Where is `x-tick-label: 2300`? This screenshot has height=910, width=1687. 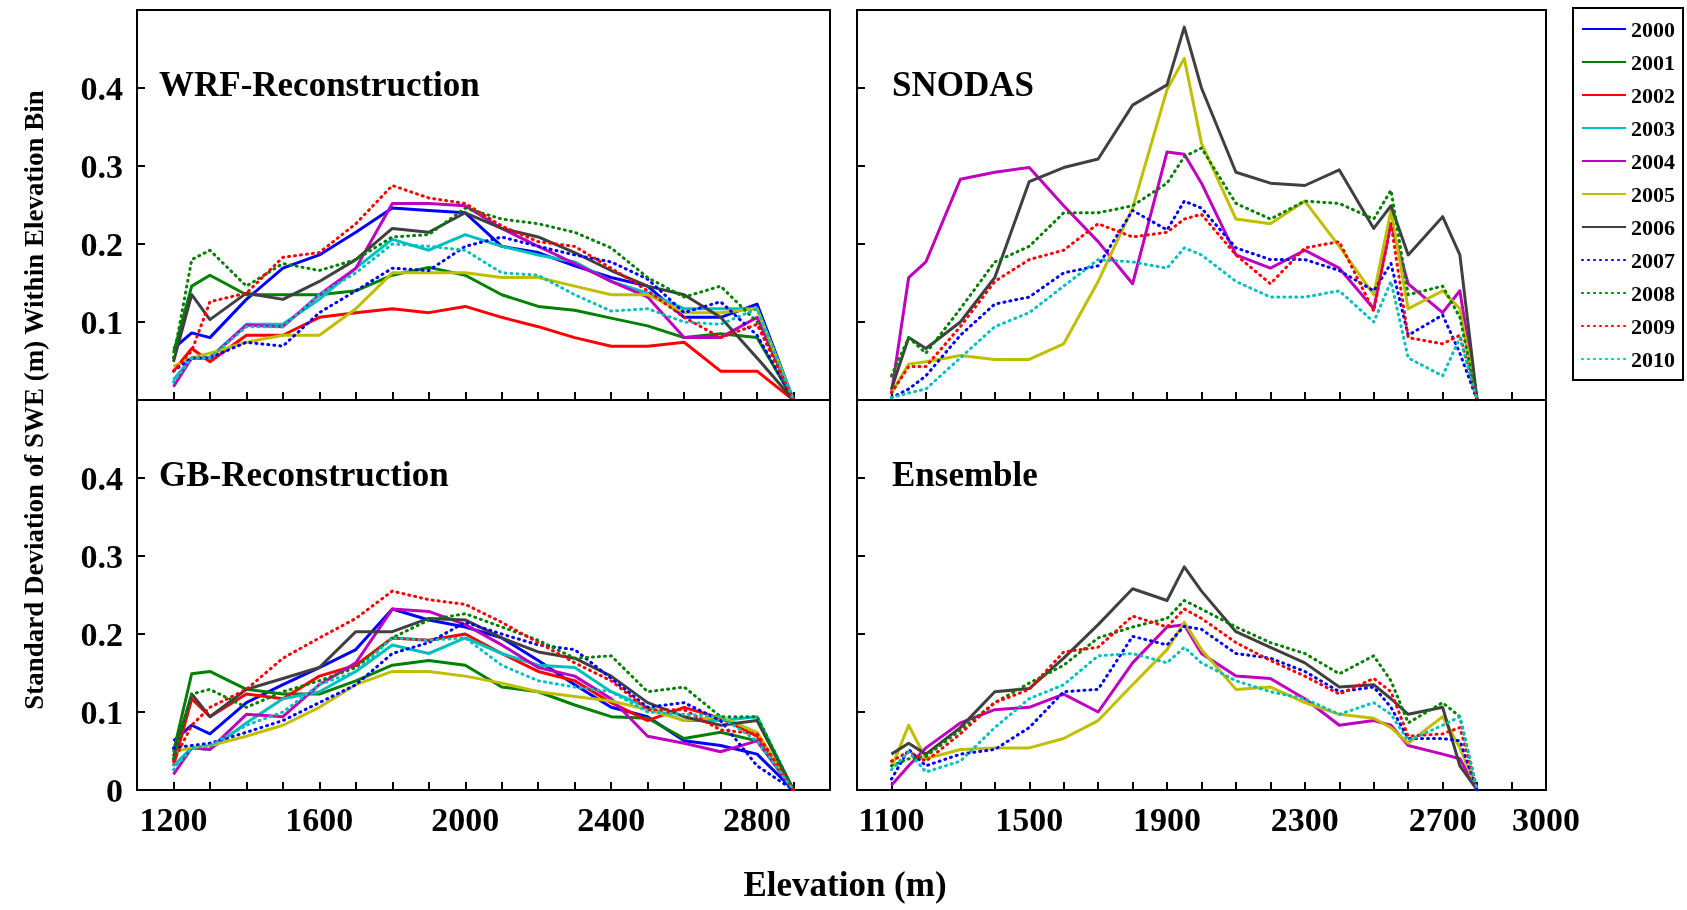 x-tick-label: 2300 is located at coordinates (1304, 819).